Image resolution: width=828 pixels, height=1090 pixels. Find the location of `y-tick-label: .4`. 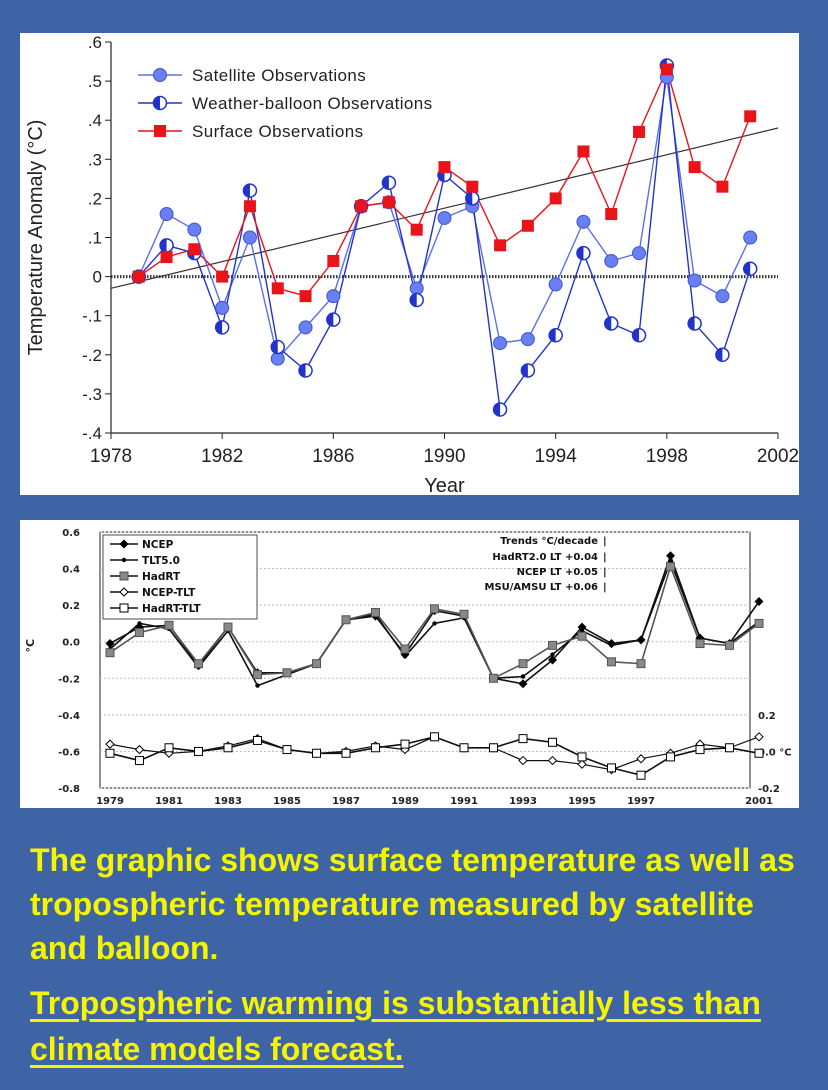

y-tick-label: .4 is located at coordinates (95, 120).